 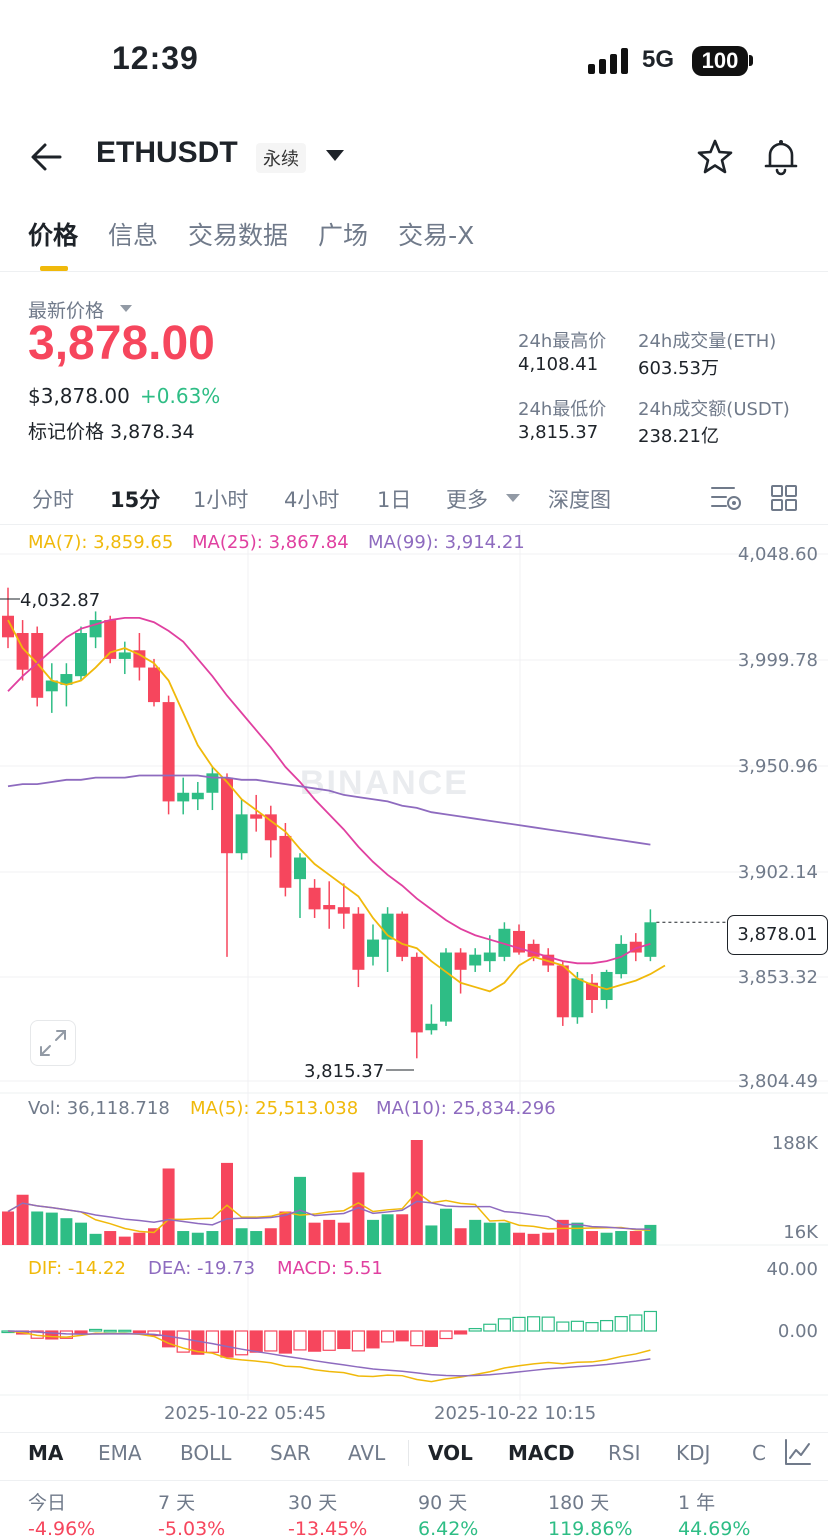 What do you see at coordinates (777, 977) in the screenshot?
I see `y-tick-label: 3,853.32` at bounding box center [777, 977].